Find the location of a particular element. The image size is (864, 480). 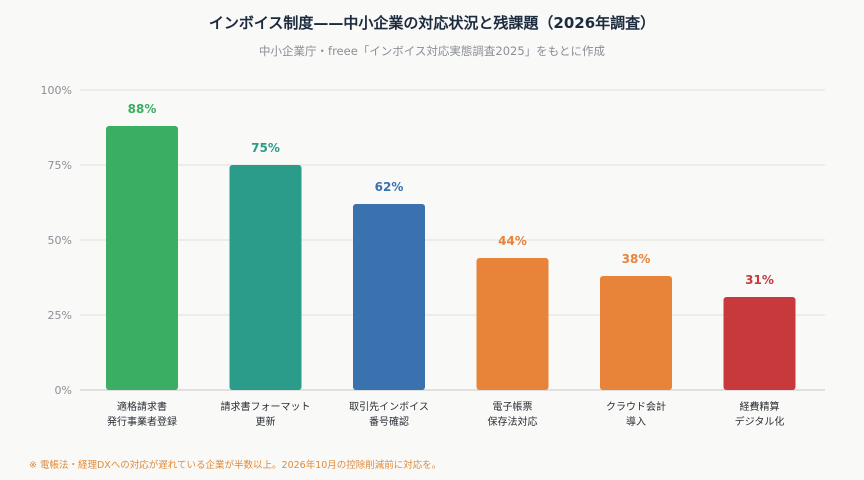

x-tick-label: 保存法対応 is located at coordinates (513, 421).